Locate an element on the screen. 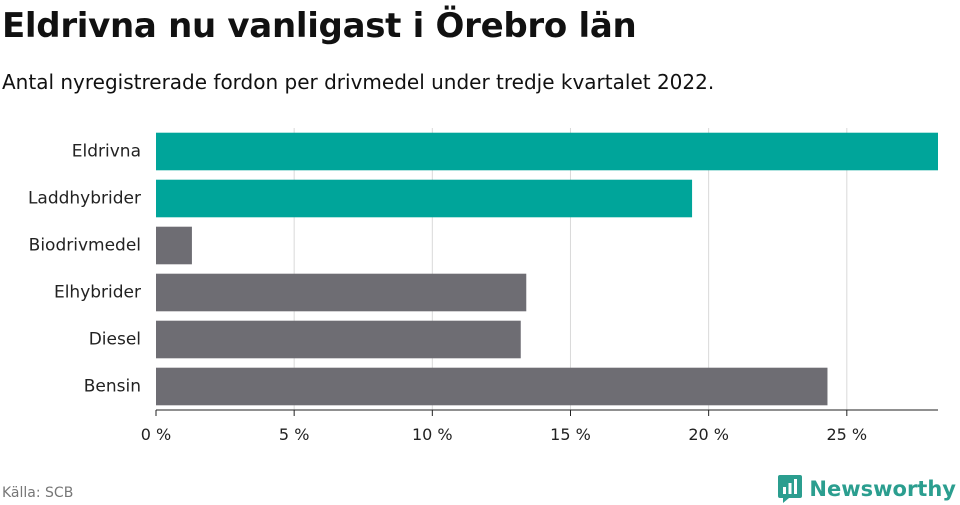 Image resolution: width=960 pixels, height=505 pixels. newsworthy-logo-icon is located at coordinates (790, 489).